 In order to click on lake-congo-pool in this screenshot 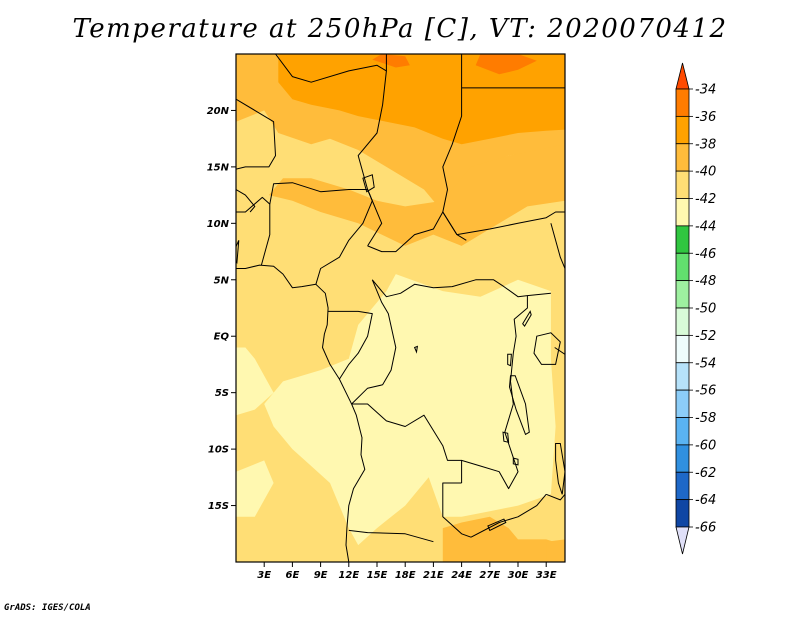, I will do `click(416, 349)`.